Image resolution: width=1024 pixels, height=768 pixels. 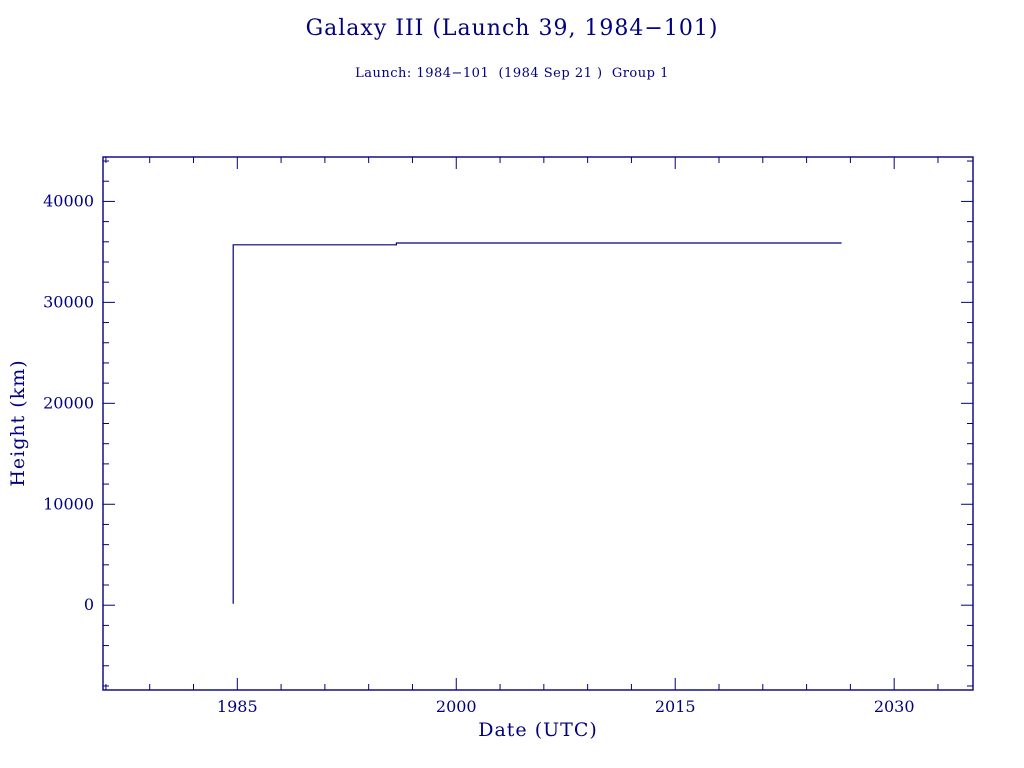 What do you see at coordinates (68, 402) in the screenshot?
I see `y-tick-label: 20000` at bounding box center [68, 402].